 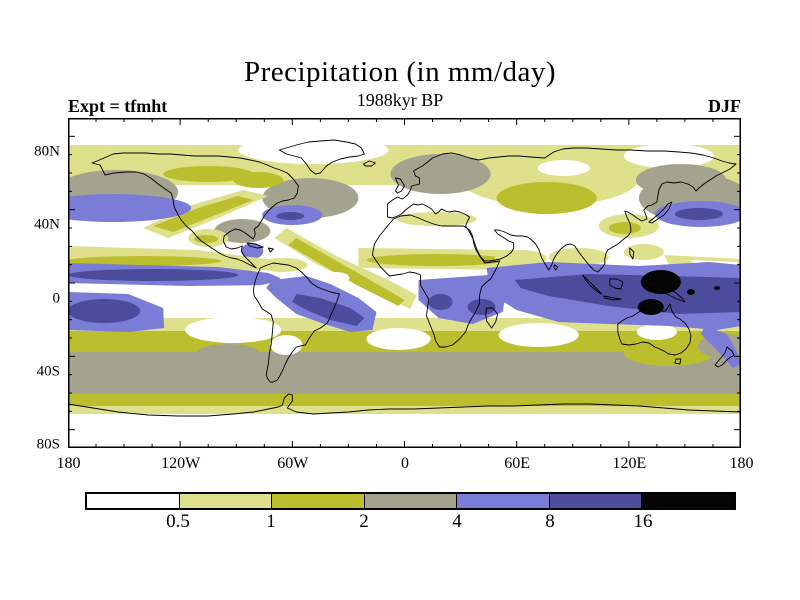 I want to click on plot-title: Precipitation (in mm/day), so click(x=400, y=72).